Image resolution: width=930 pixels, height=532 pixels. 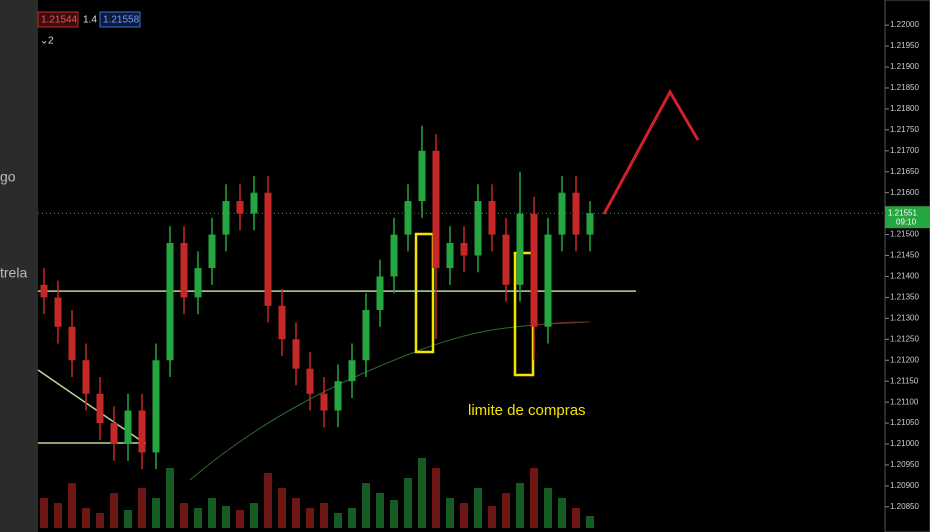 What do you see at coordinates (902, 212) in the screenshot?
I see `last-price: 1.21551` at bounding box center [902, 212].